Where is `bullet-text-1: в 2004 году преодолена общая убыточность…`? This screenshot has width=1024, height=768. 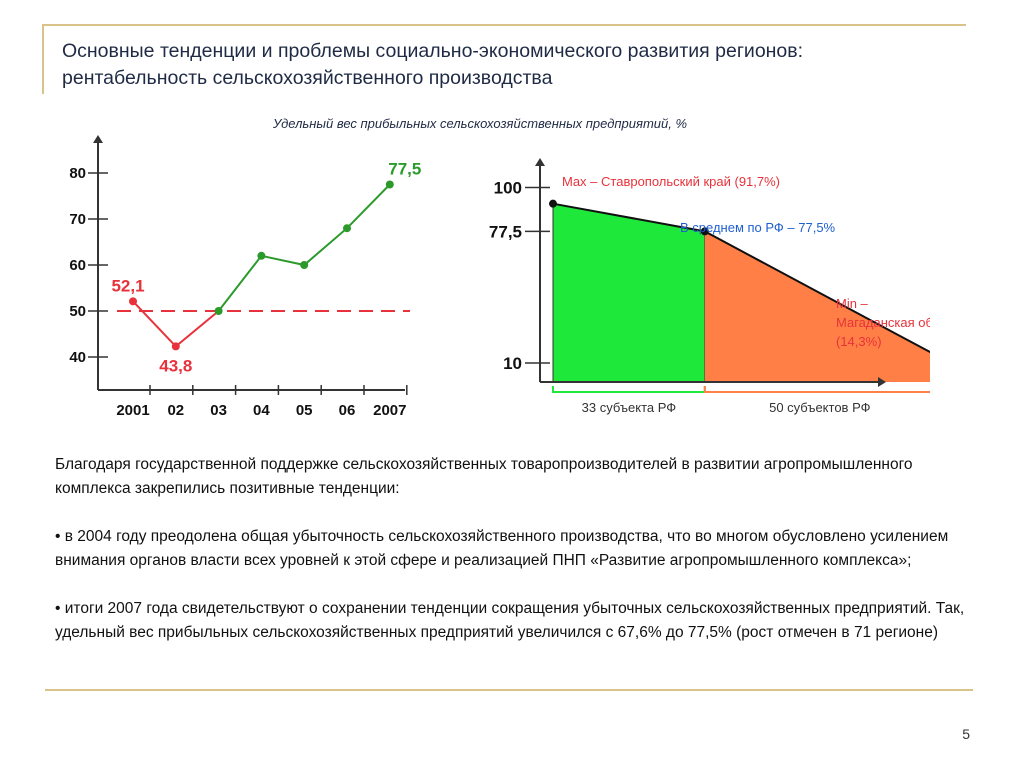
bullet-text-1: в 2004 году преодолена общая убыточность… is located at coordinates (502, 548).